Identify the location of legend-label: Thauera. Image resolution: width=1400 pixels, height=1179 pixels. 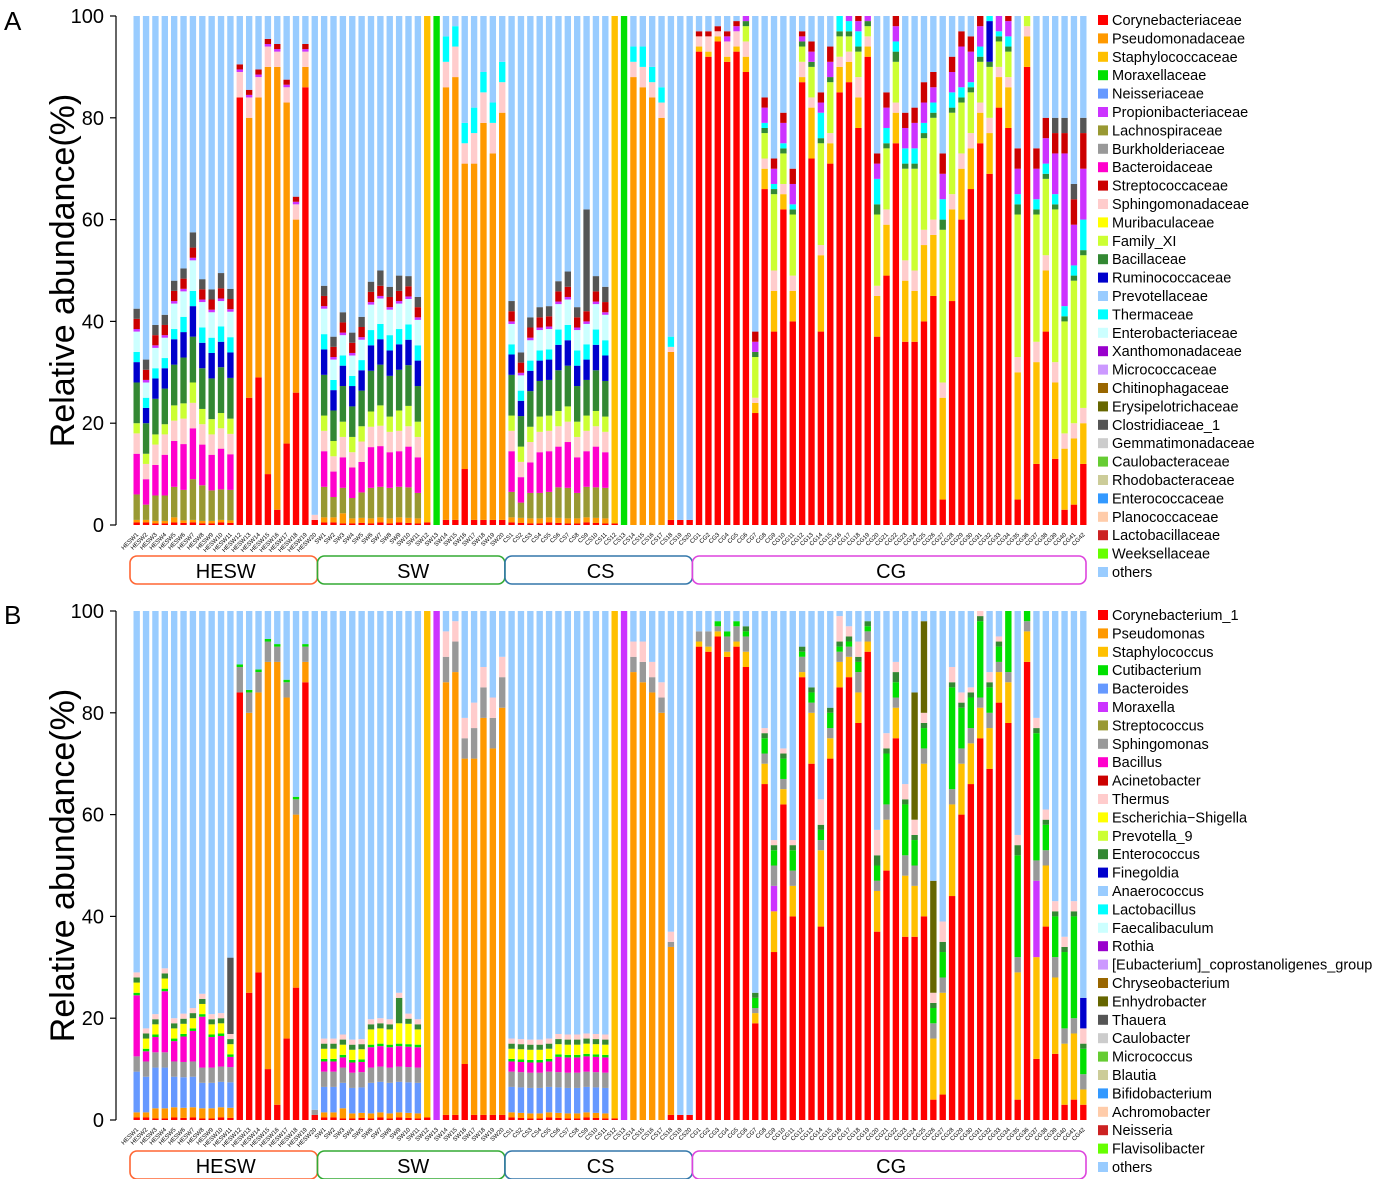
(1139, 1021).